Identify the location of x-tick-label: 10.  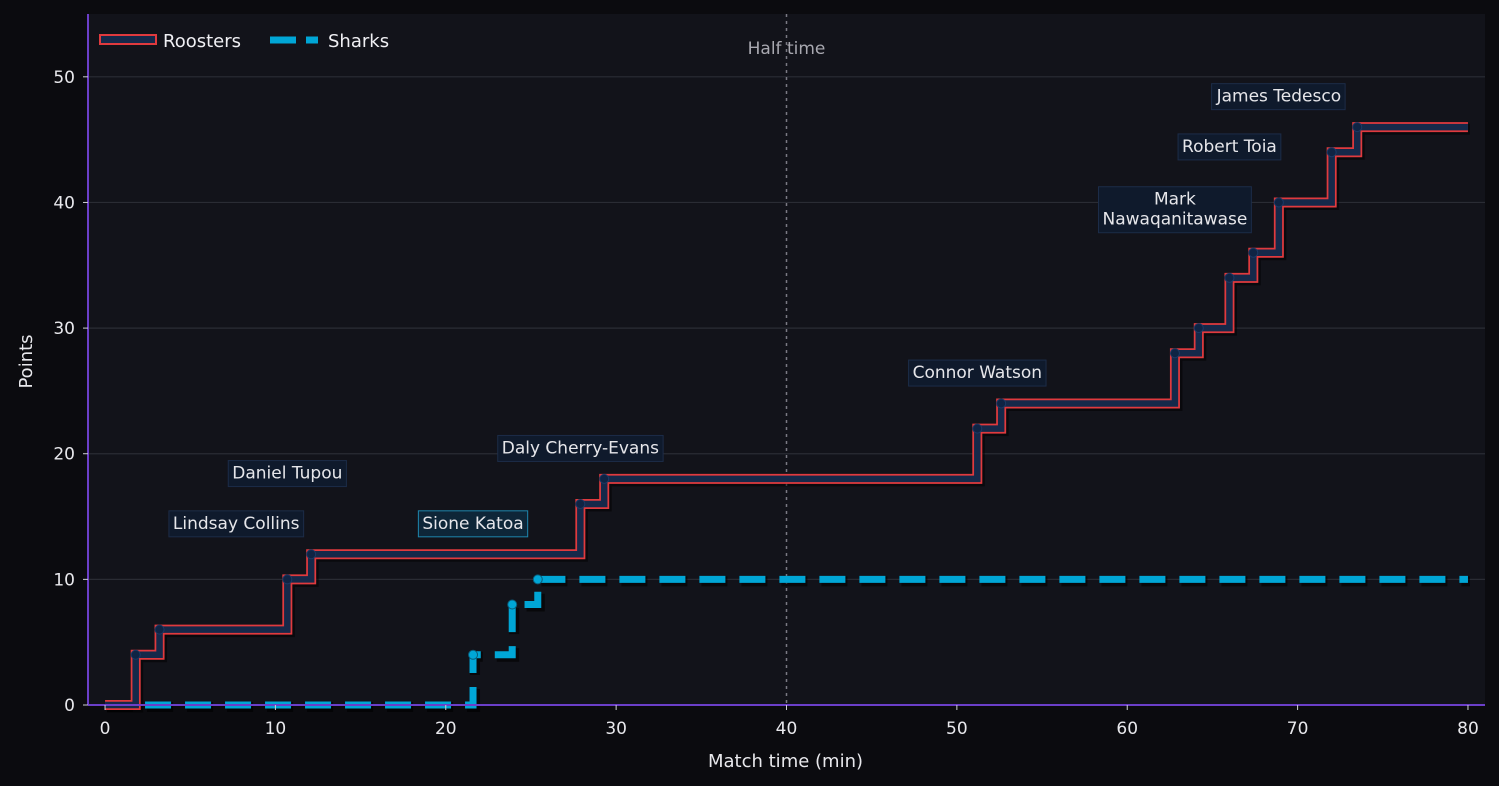
(276, 729).